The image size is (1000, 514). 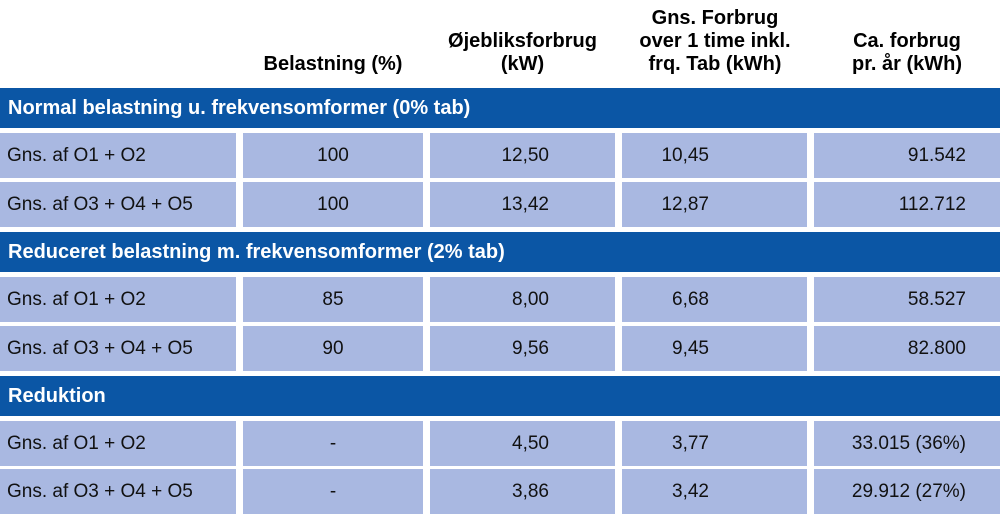 What do you see at coordinates (522, 348) in the screenshot?
I see `cell-instant: 9,56` at bounding box center [522, 348].